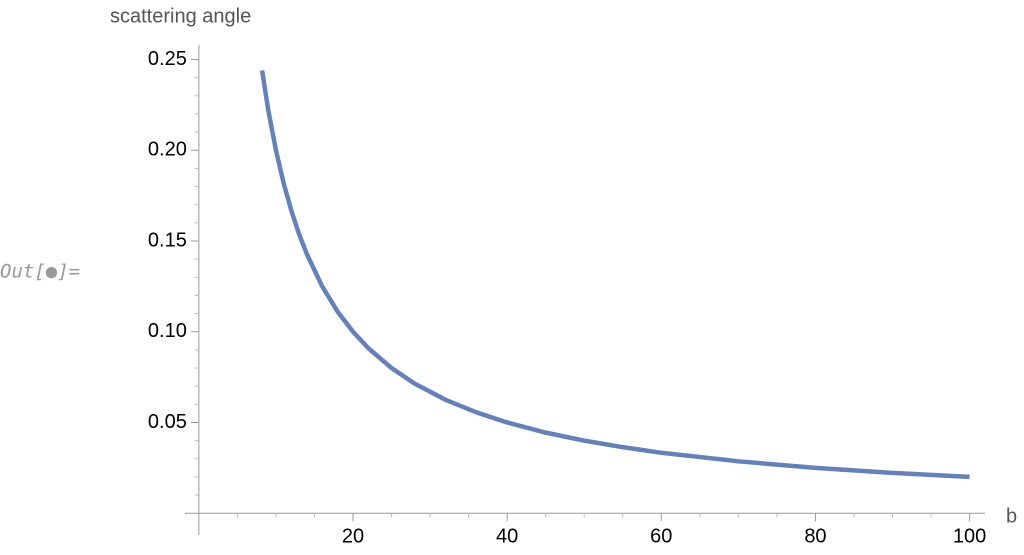 The width and height of the screenshot is (1024, 555). I want to click on y-axis-label: scattering angle, so click(180, 16).